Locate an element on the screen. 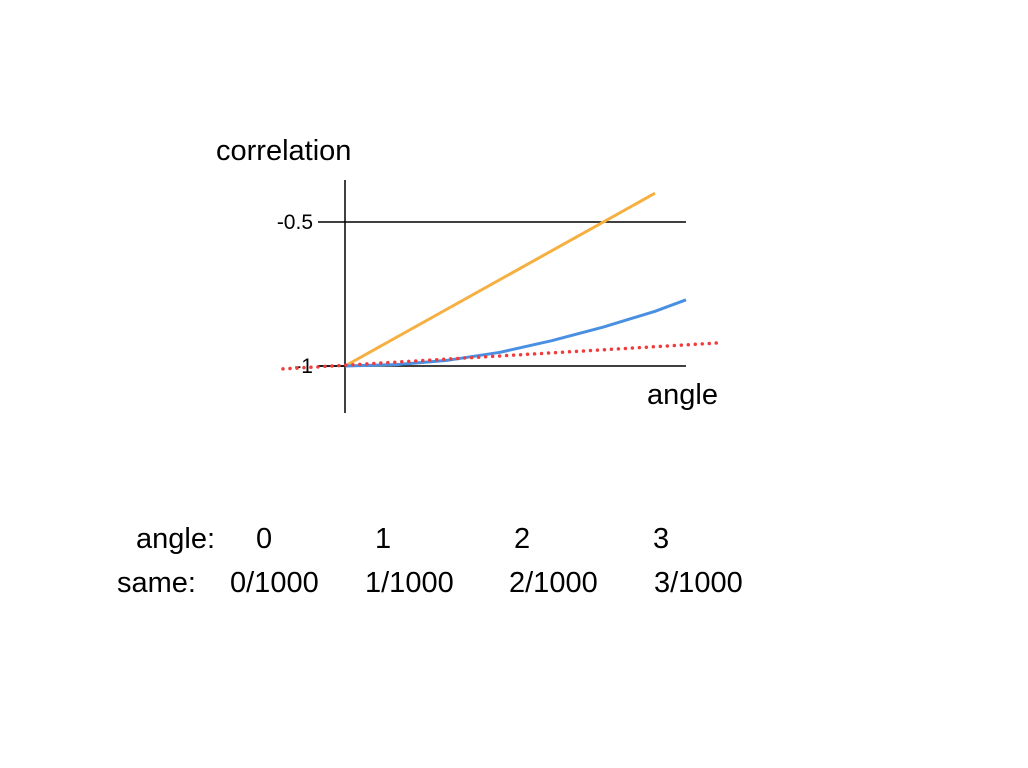 This screenshot has width=1028, height=768. same-value: 2/1000 is located at coordinates (553, 583).